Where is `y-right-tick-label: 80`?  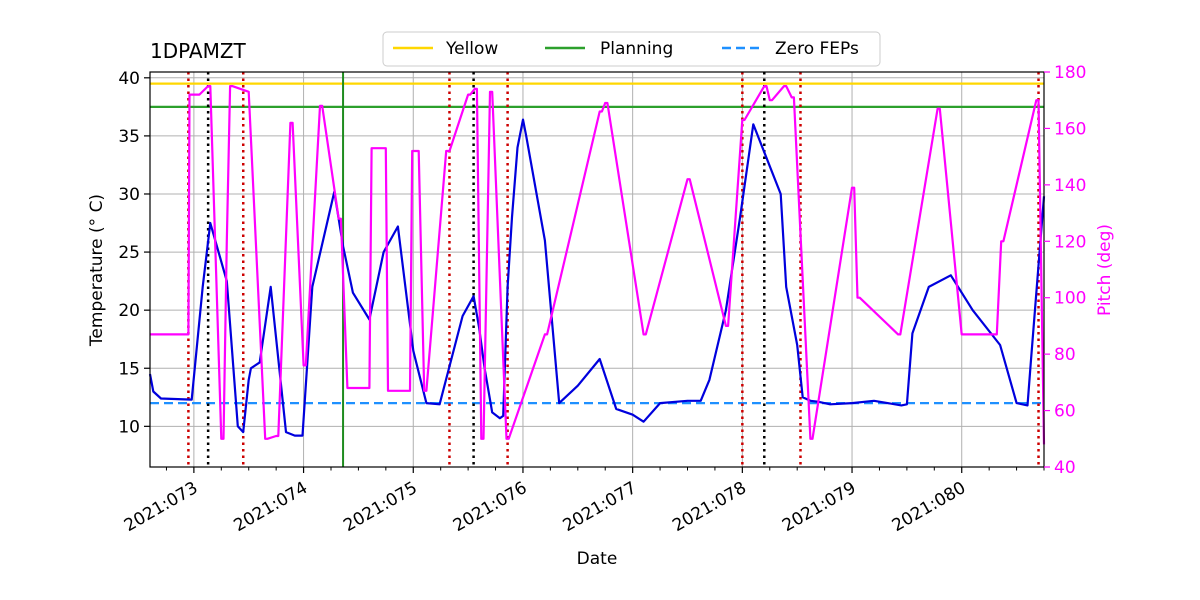 y-right-tick-label: 80 is located at coordinates (1065, 355).